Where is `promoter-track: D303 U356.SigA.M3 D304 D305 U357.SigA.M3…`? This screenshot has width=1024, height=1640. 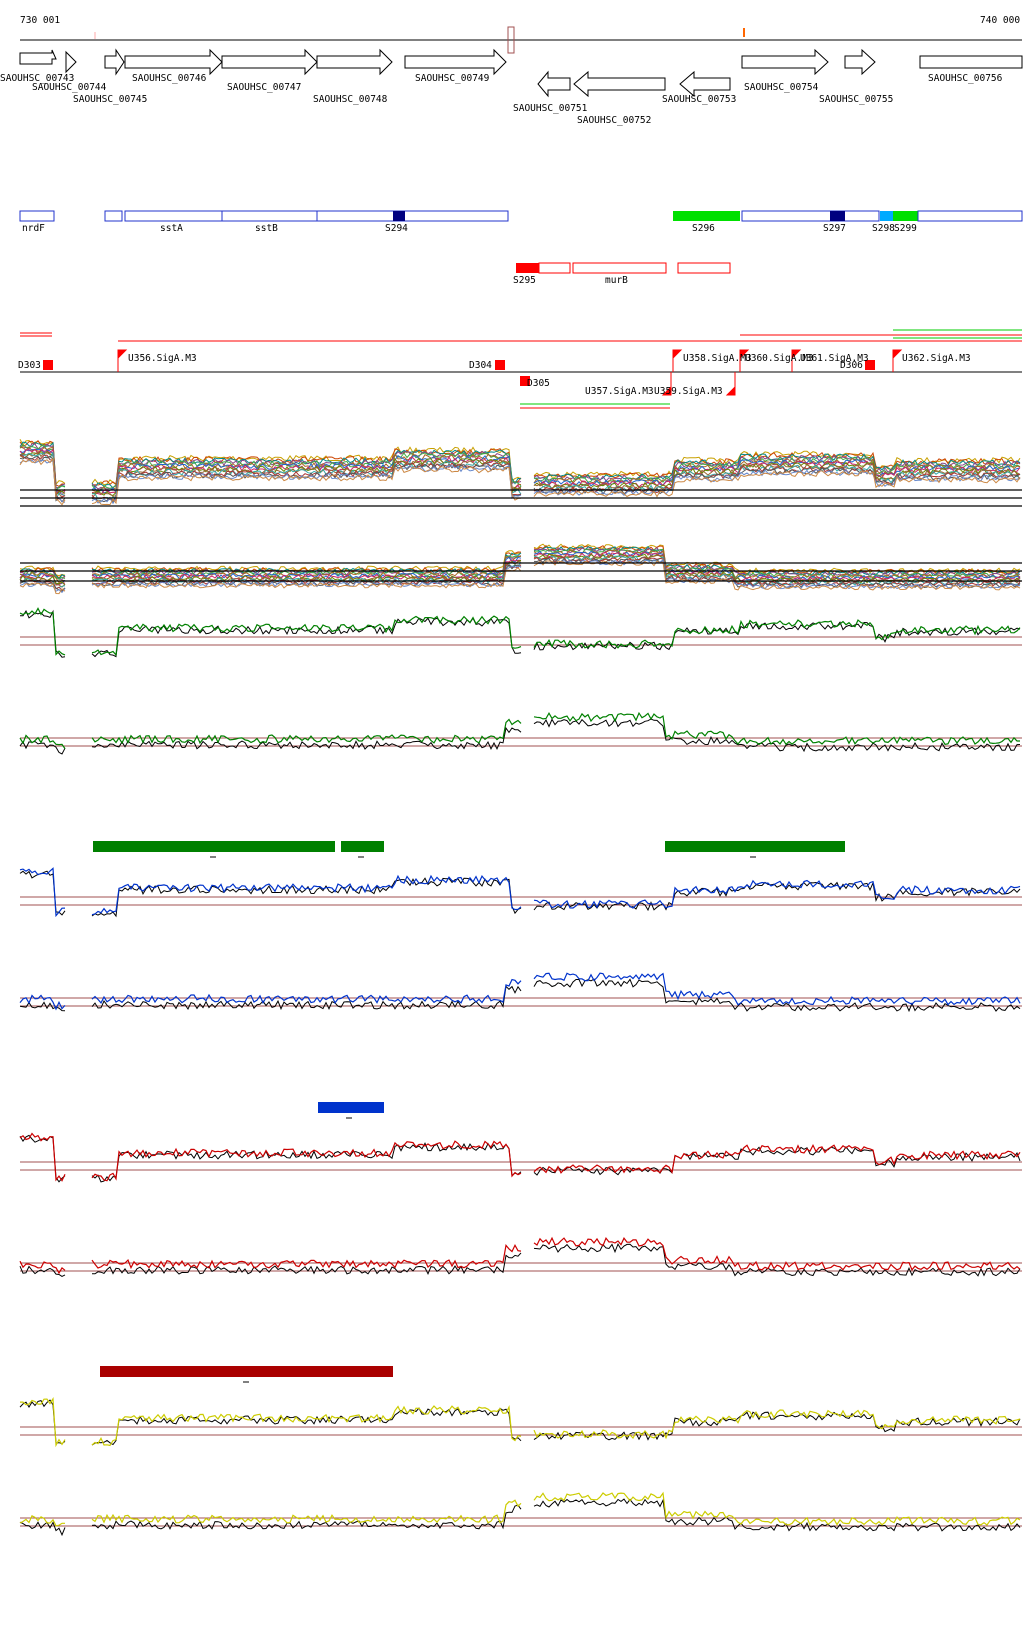
promoter-track: D303 U356.SigA.M3 D304 D305 U357.SigA.M3… is located at coordinates (520, 369).